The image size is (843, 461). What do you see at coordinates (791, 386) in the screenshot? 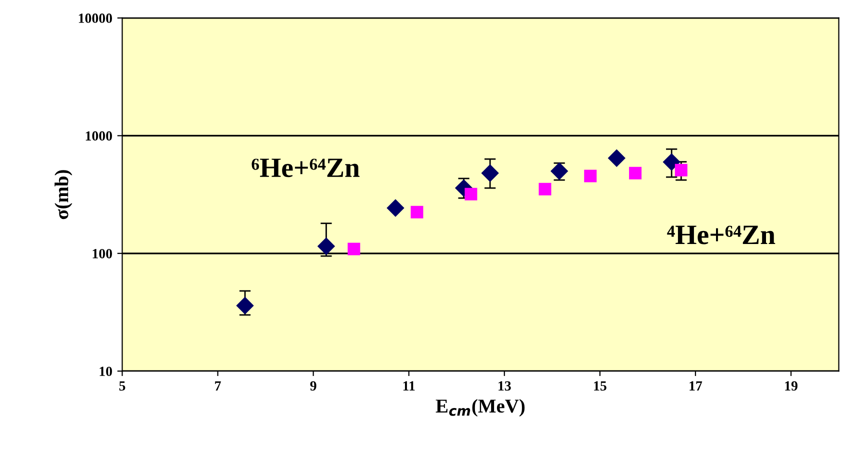
I see `x-tick-label: 19` at bounding box center [791, 386].